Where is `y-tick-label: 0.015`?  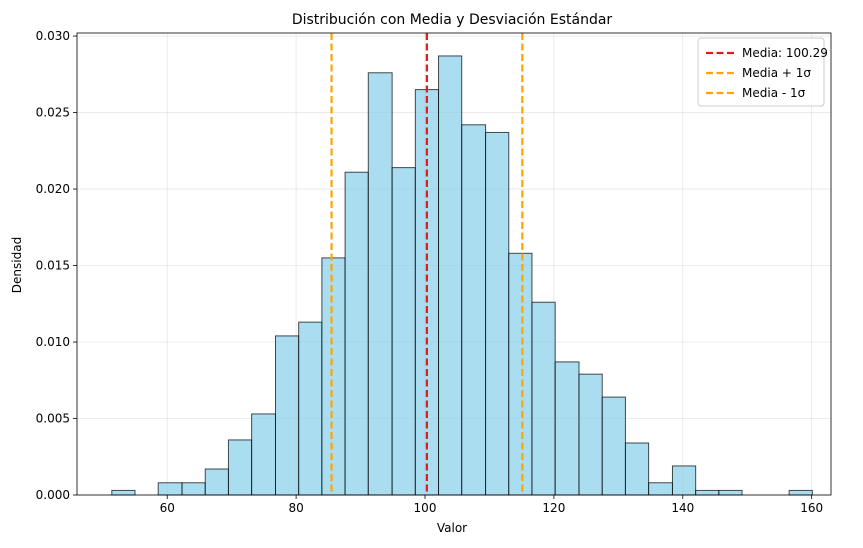 y-tick-label: 0.015 is located at coordinates (53, 266).